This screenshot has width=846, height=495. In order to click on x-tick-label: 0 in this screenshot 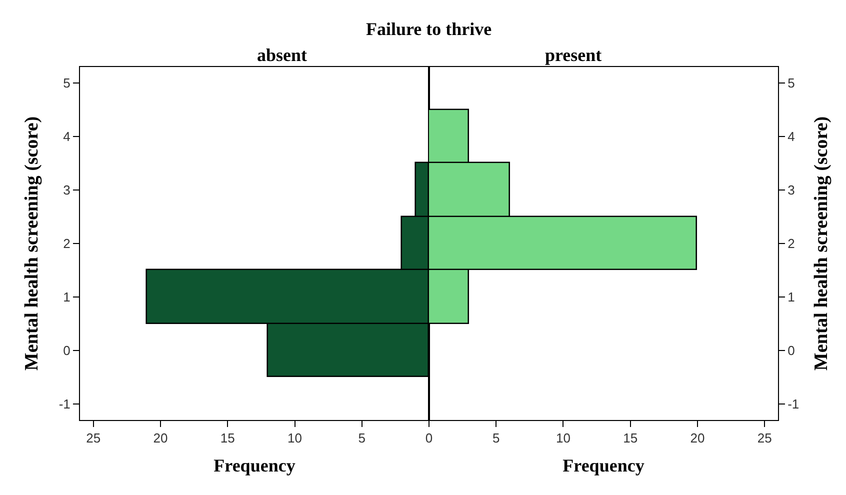, I will do `click(429, 438)`.